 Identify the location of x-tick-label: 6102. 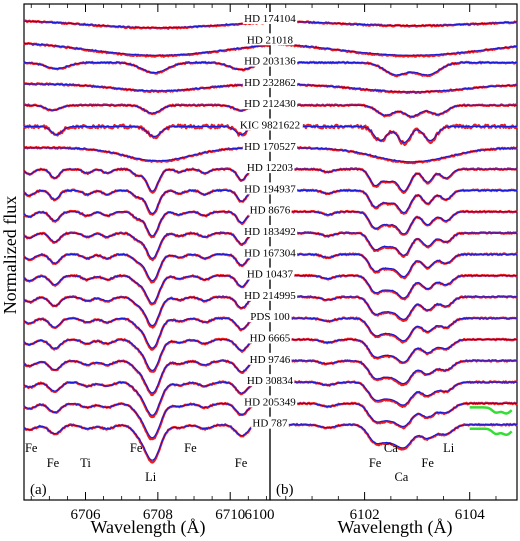
(365, 515).